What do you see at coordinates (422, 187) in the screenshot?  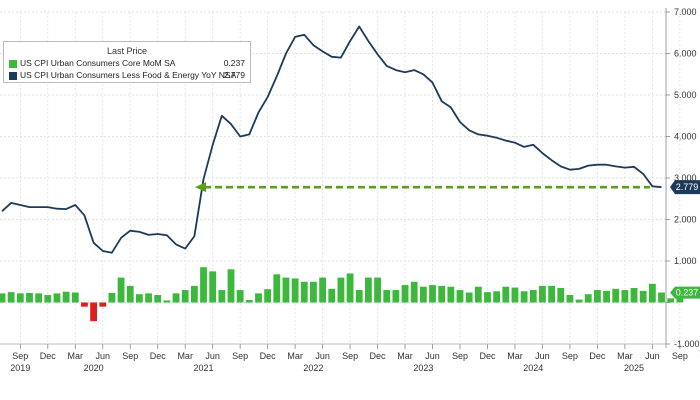 I see `reference-arrow` at bounding box center [422, 187].